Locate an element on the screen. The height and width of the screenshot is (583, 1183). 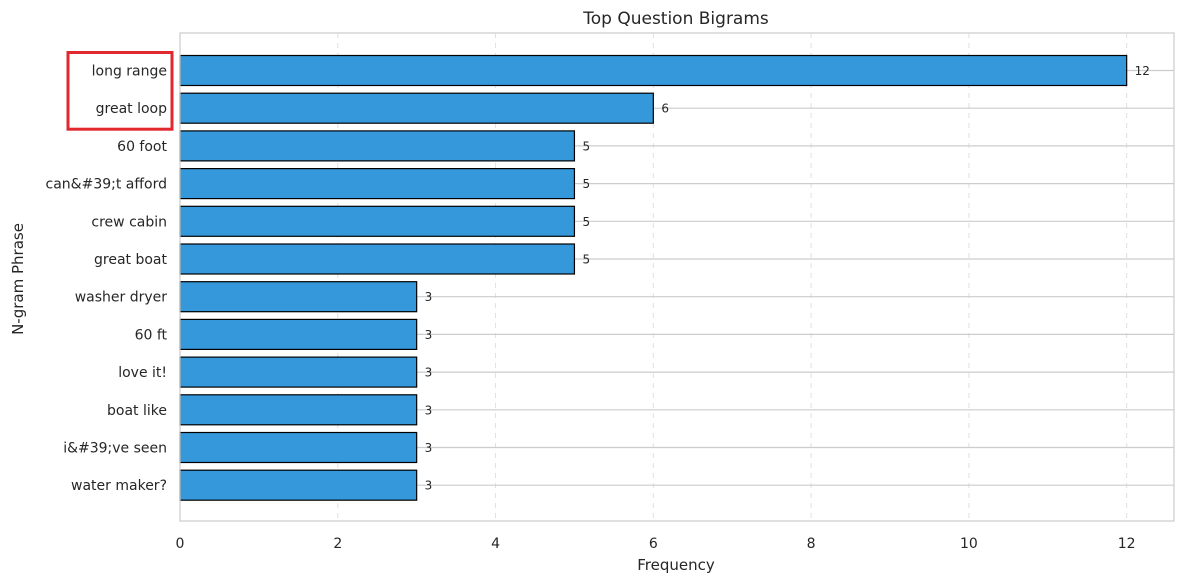
x-tick-label: 2 is located at coordinates (337, 544).